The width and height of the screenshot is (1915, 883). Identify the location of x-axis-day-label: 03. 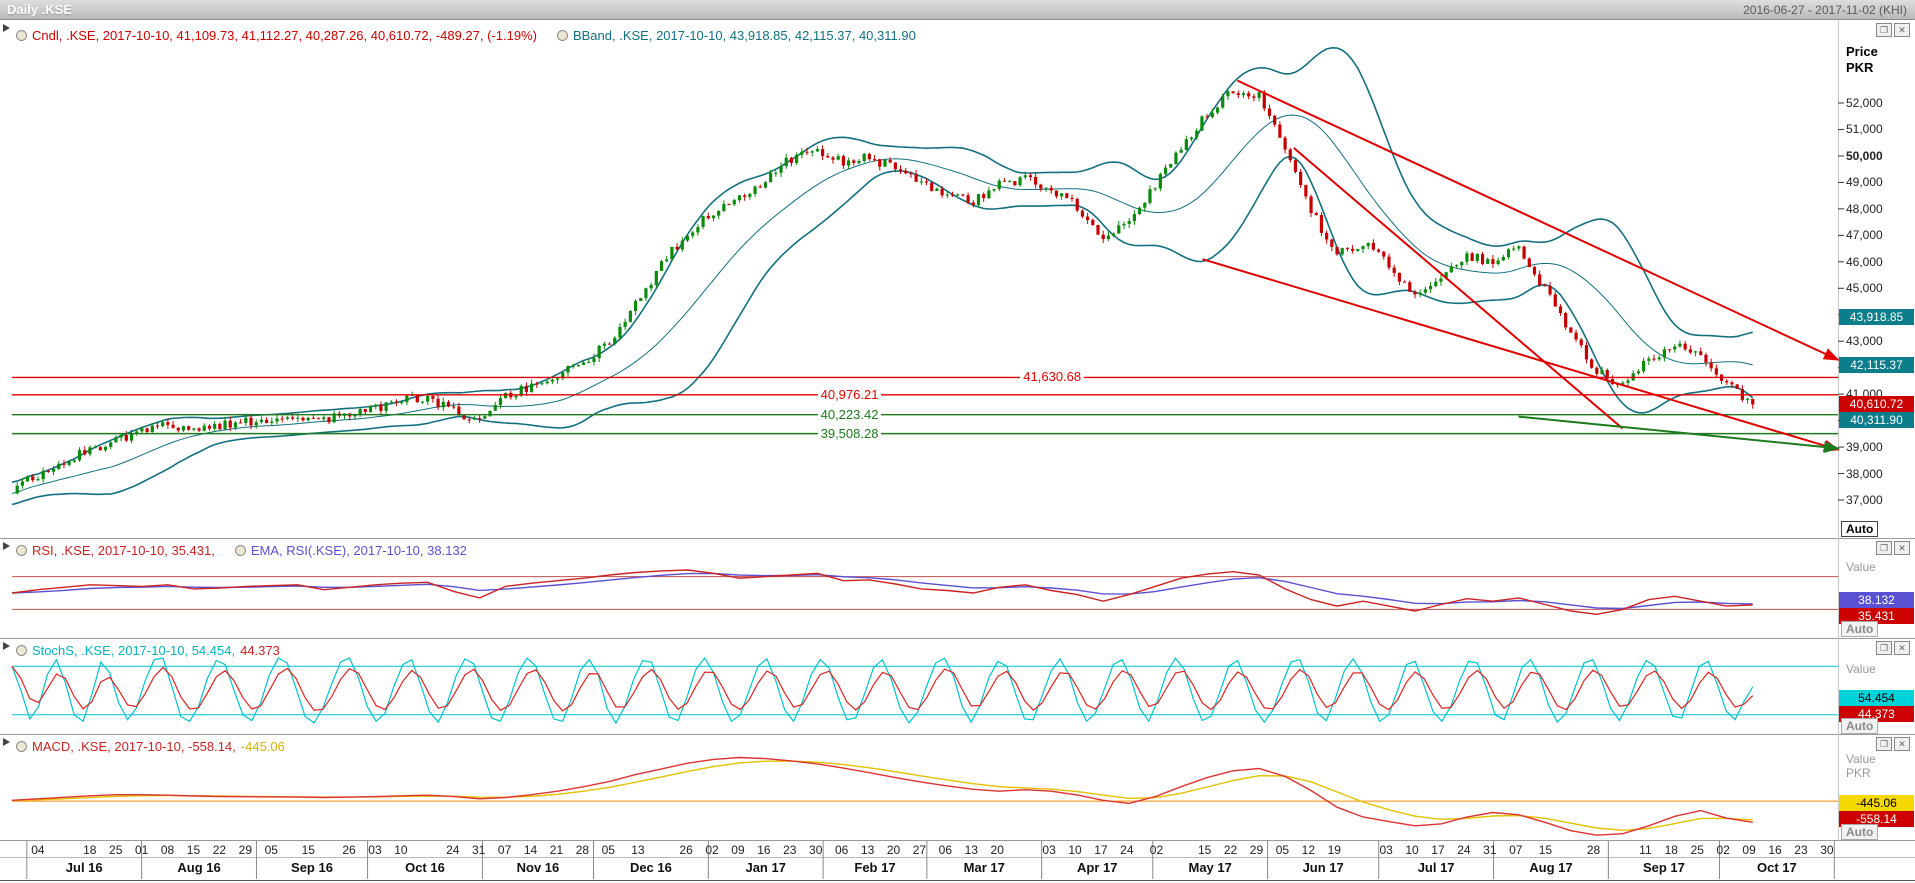
(1386, 850).